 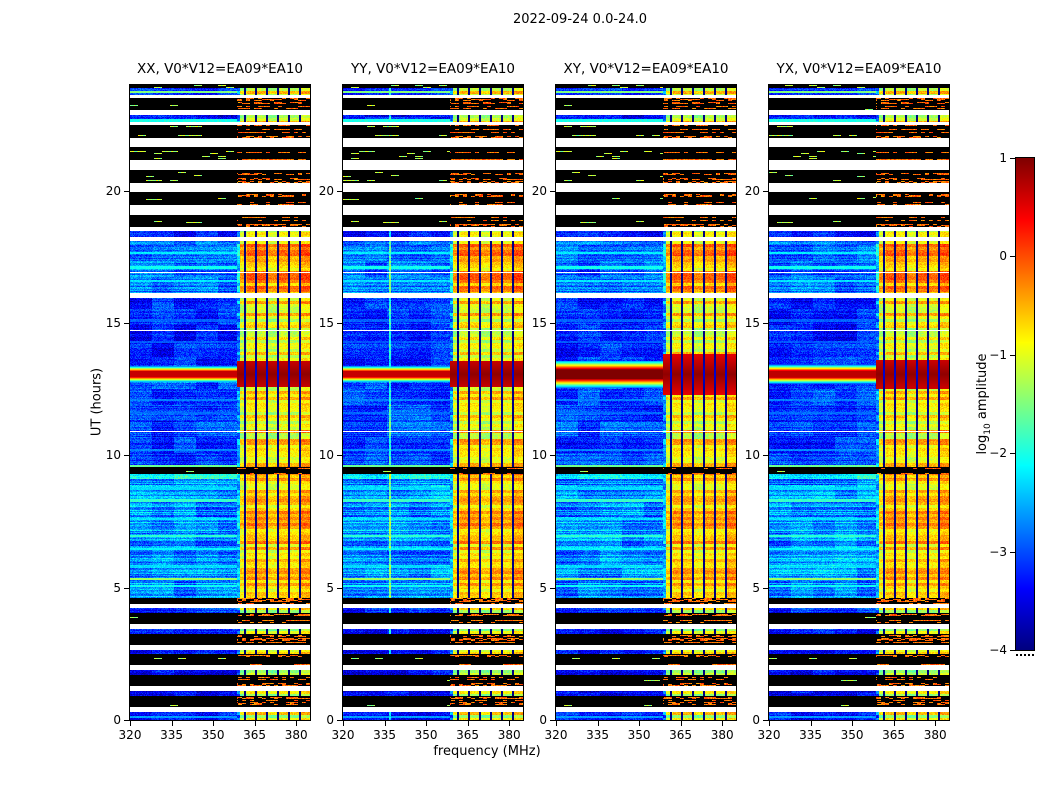 What do you see at coordinates (97, 402) in the screenshot?
I see `y-axis-label: UT (hours)` at bounding box center [97, 402].